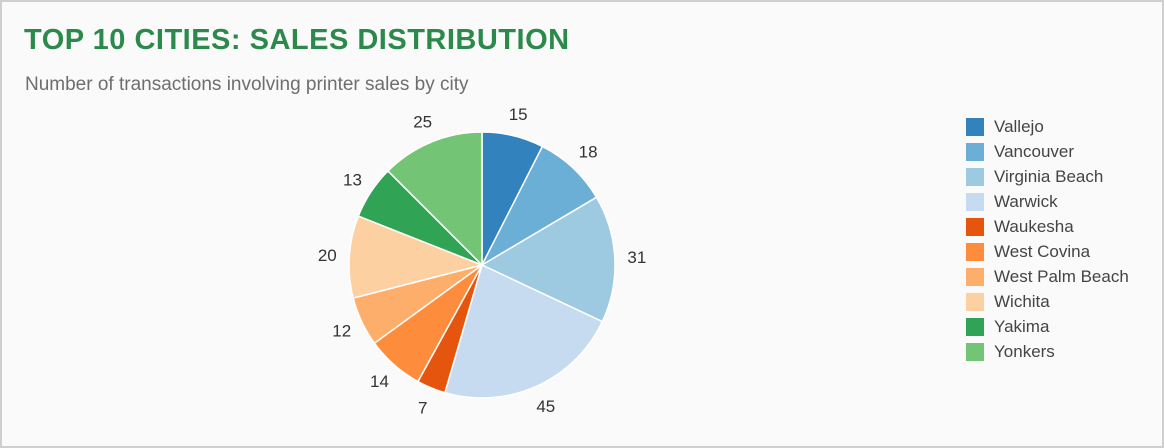 This screenshot has height=448, width=1164. I want to click on pie-slice-warwick, so click(523, 331).